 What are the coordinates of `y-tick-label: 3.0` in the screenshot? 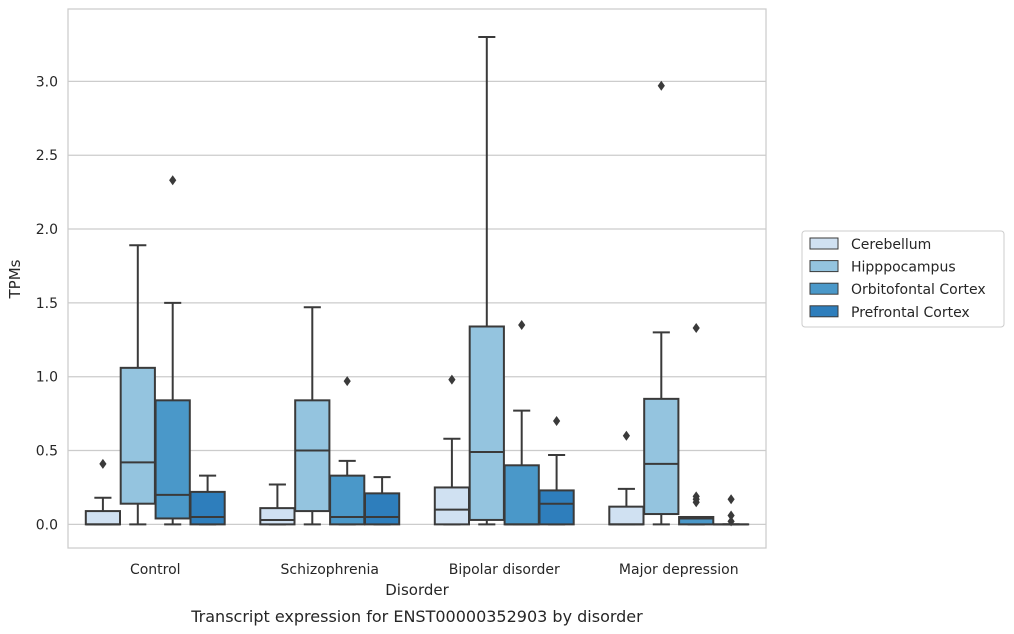 It's located at (47, 82).